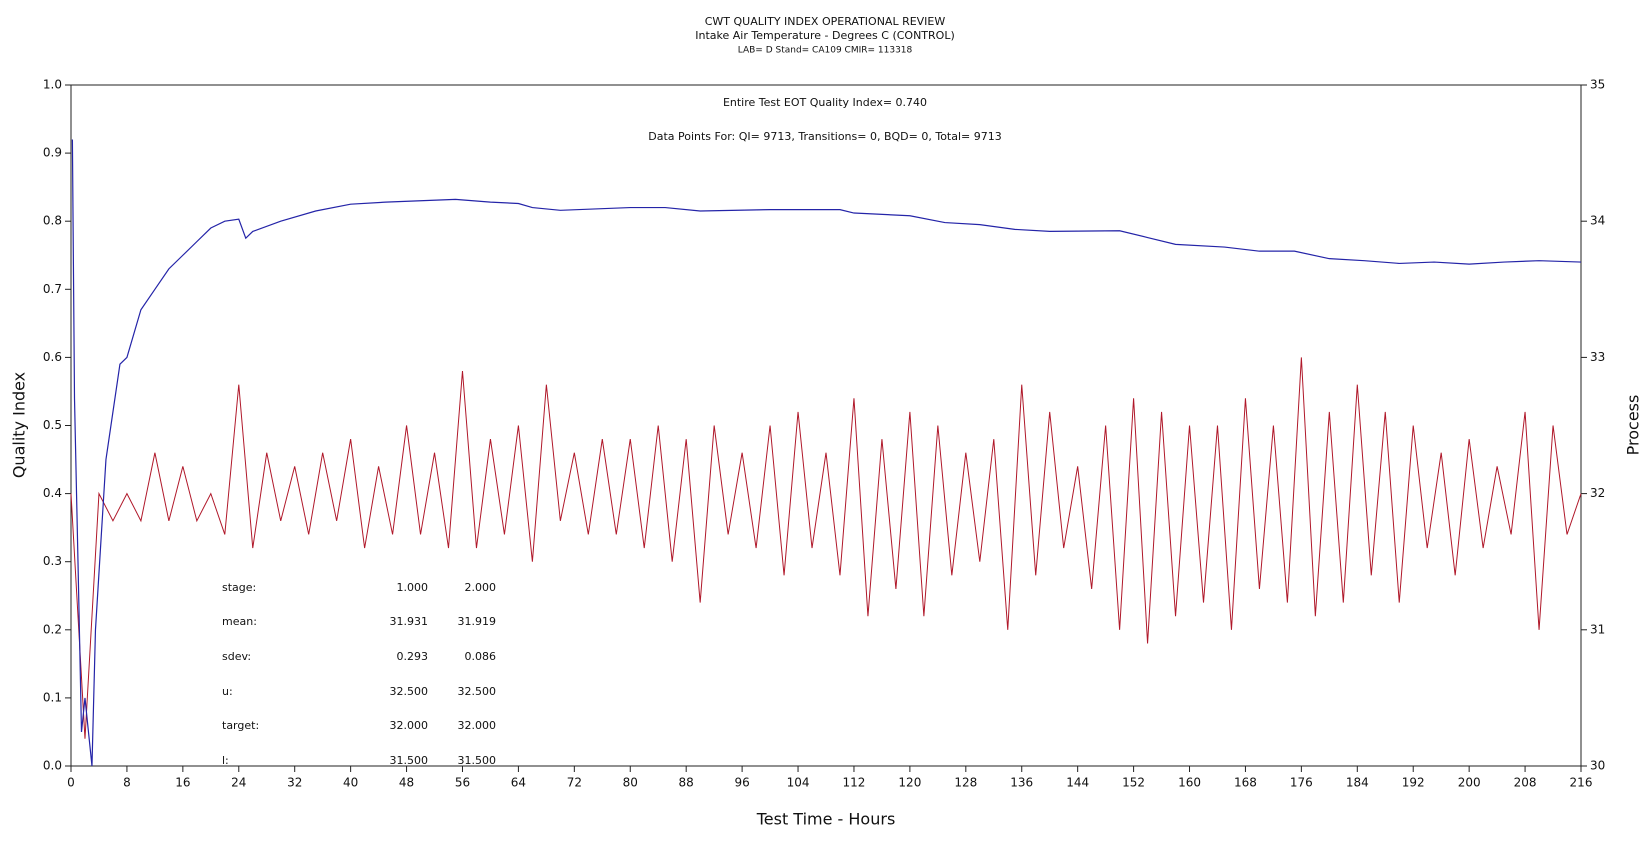  I want to click on stats-cell: mean:, so click(239, 621).